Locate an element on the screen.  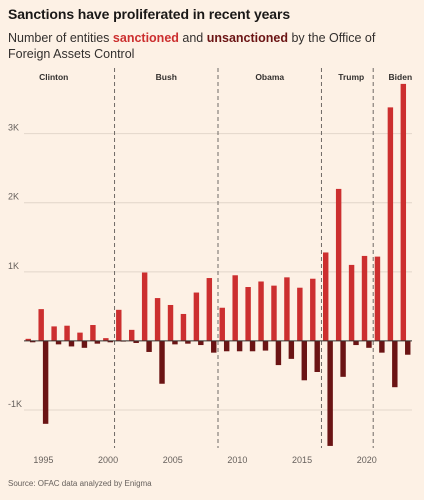
y-tick-label: 2K is located at coordinates (13, 197).